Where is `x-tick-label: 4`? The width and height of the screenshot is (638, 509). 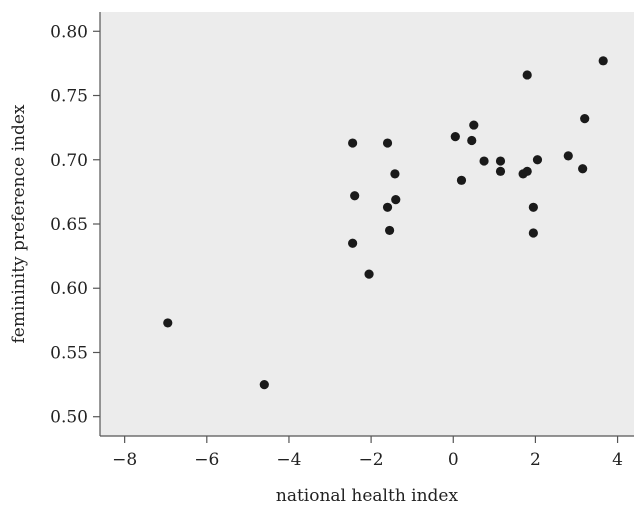 x-tick-label: 4 is located at coordinates (617, 460).